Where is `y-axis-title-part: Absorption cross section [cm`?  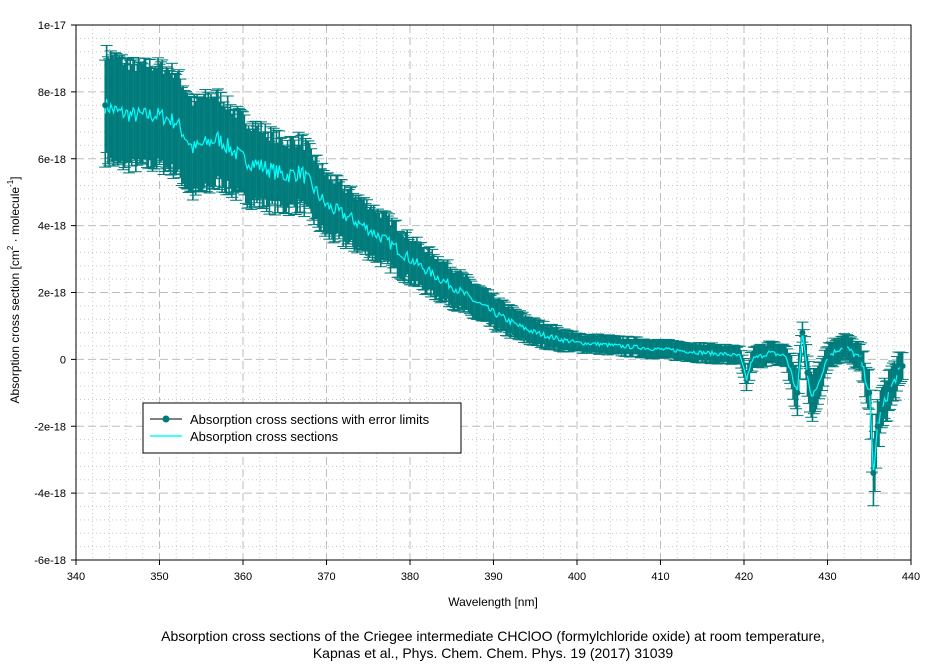
y-axis-title-part: Absorption cross section [cm is located at coordinates (15, 326).